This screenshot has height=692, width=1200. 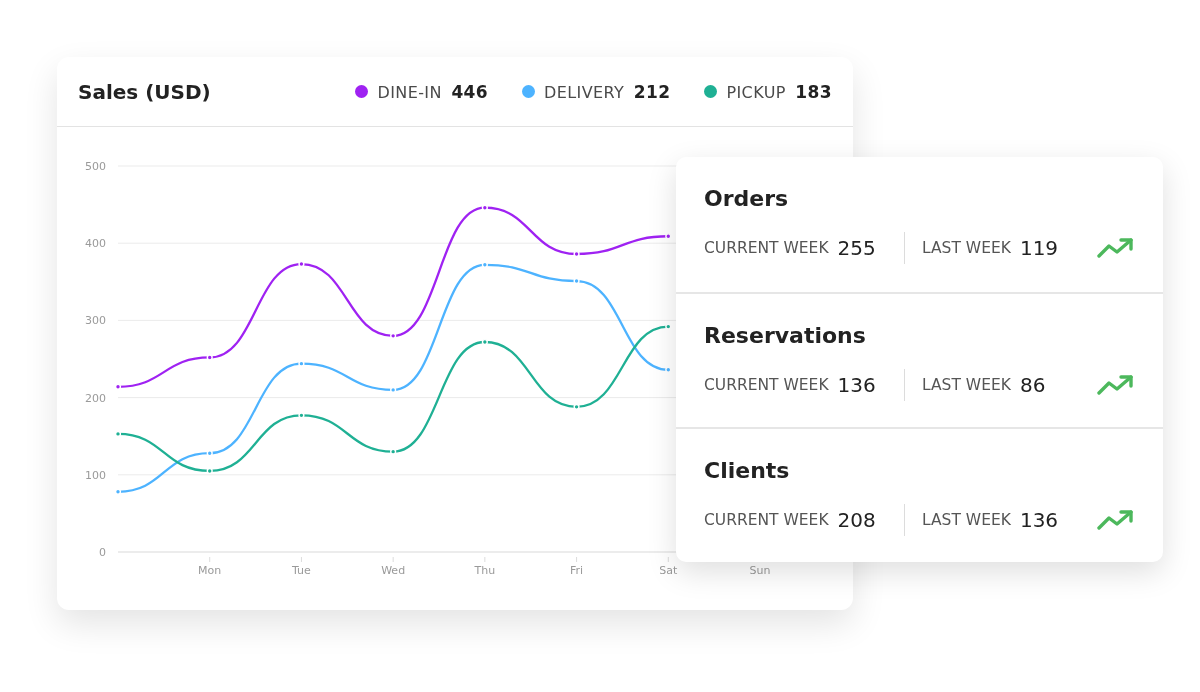 I want to click on legend-label: PICKUP 183, so click(x=779, y=91).